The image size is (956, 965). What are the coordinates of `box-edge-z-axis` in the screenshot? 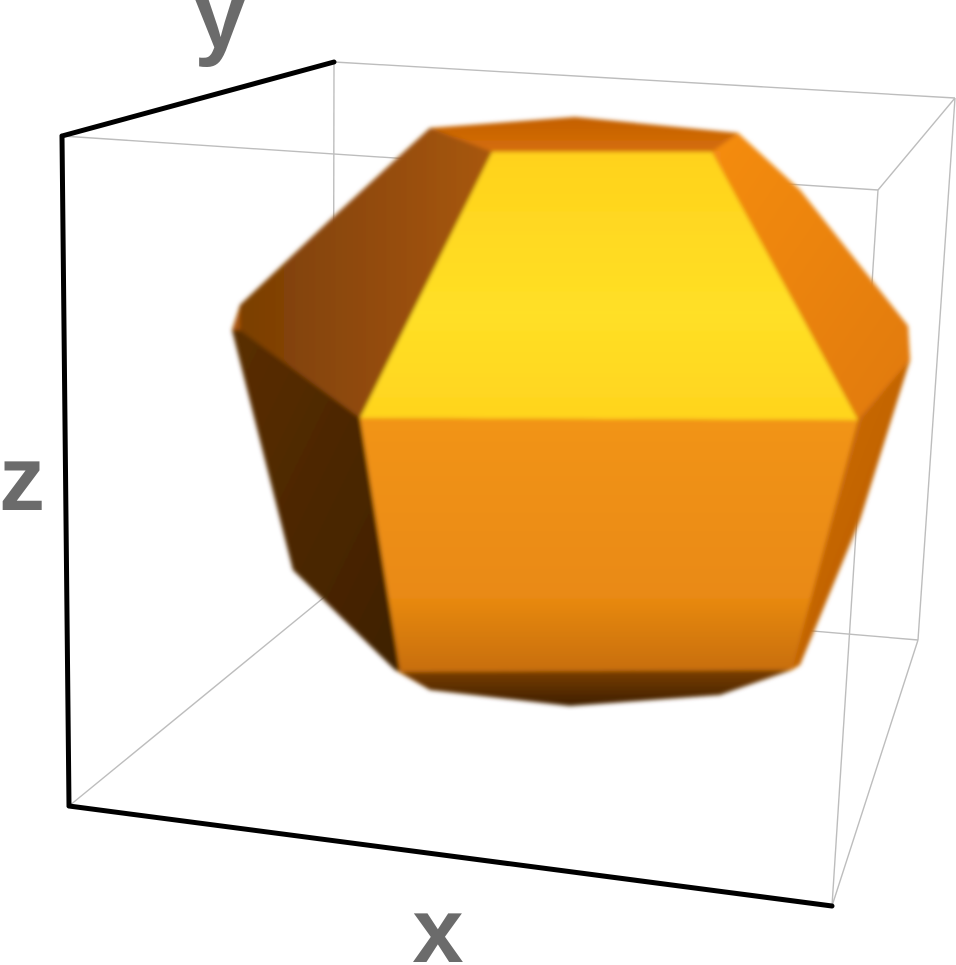 It's located at (65, 471).